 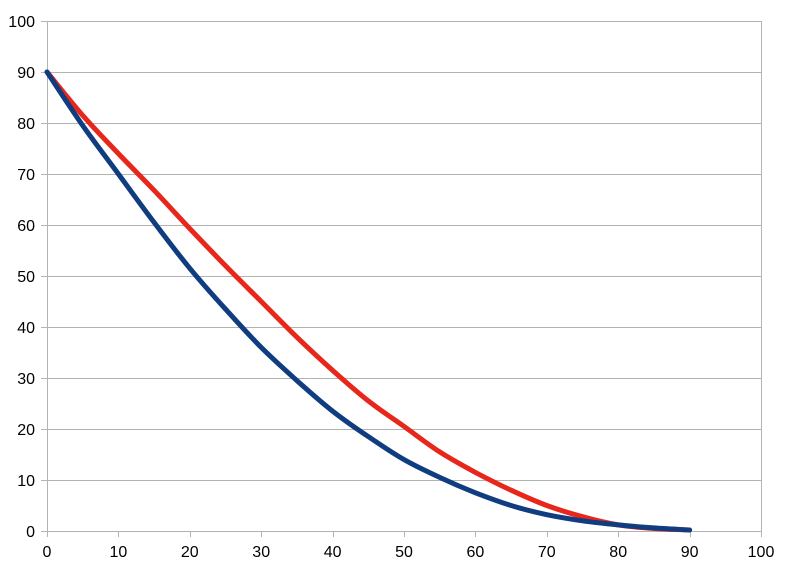 What do you see at coordinates (47, 552) in the screenshot?
I see `x-tick-label: 0` at bounding box center [47, 552].